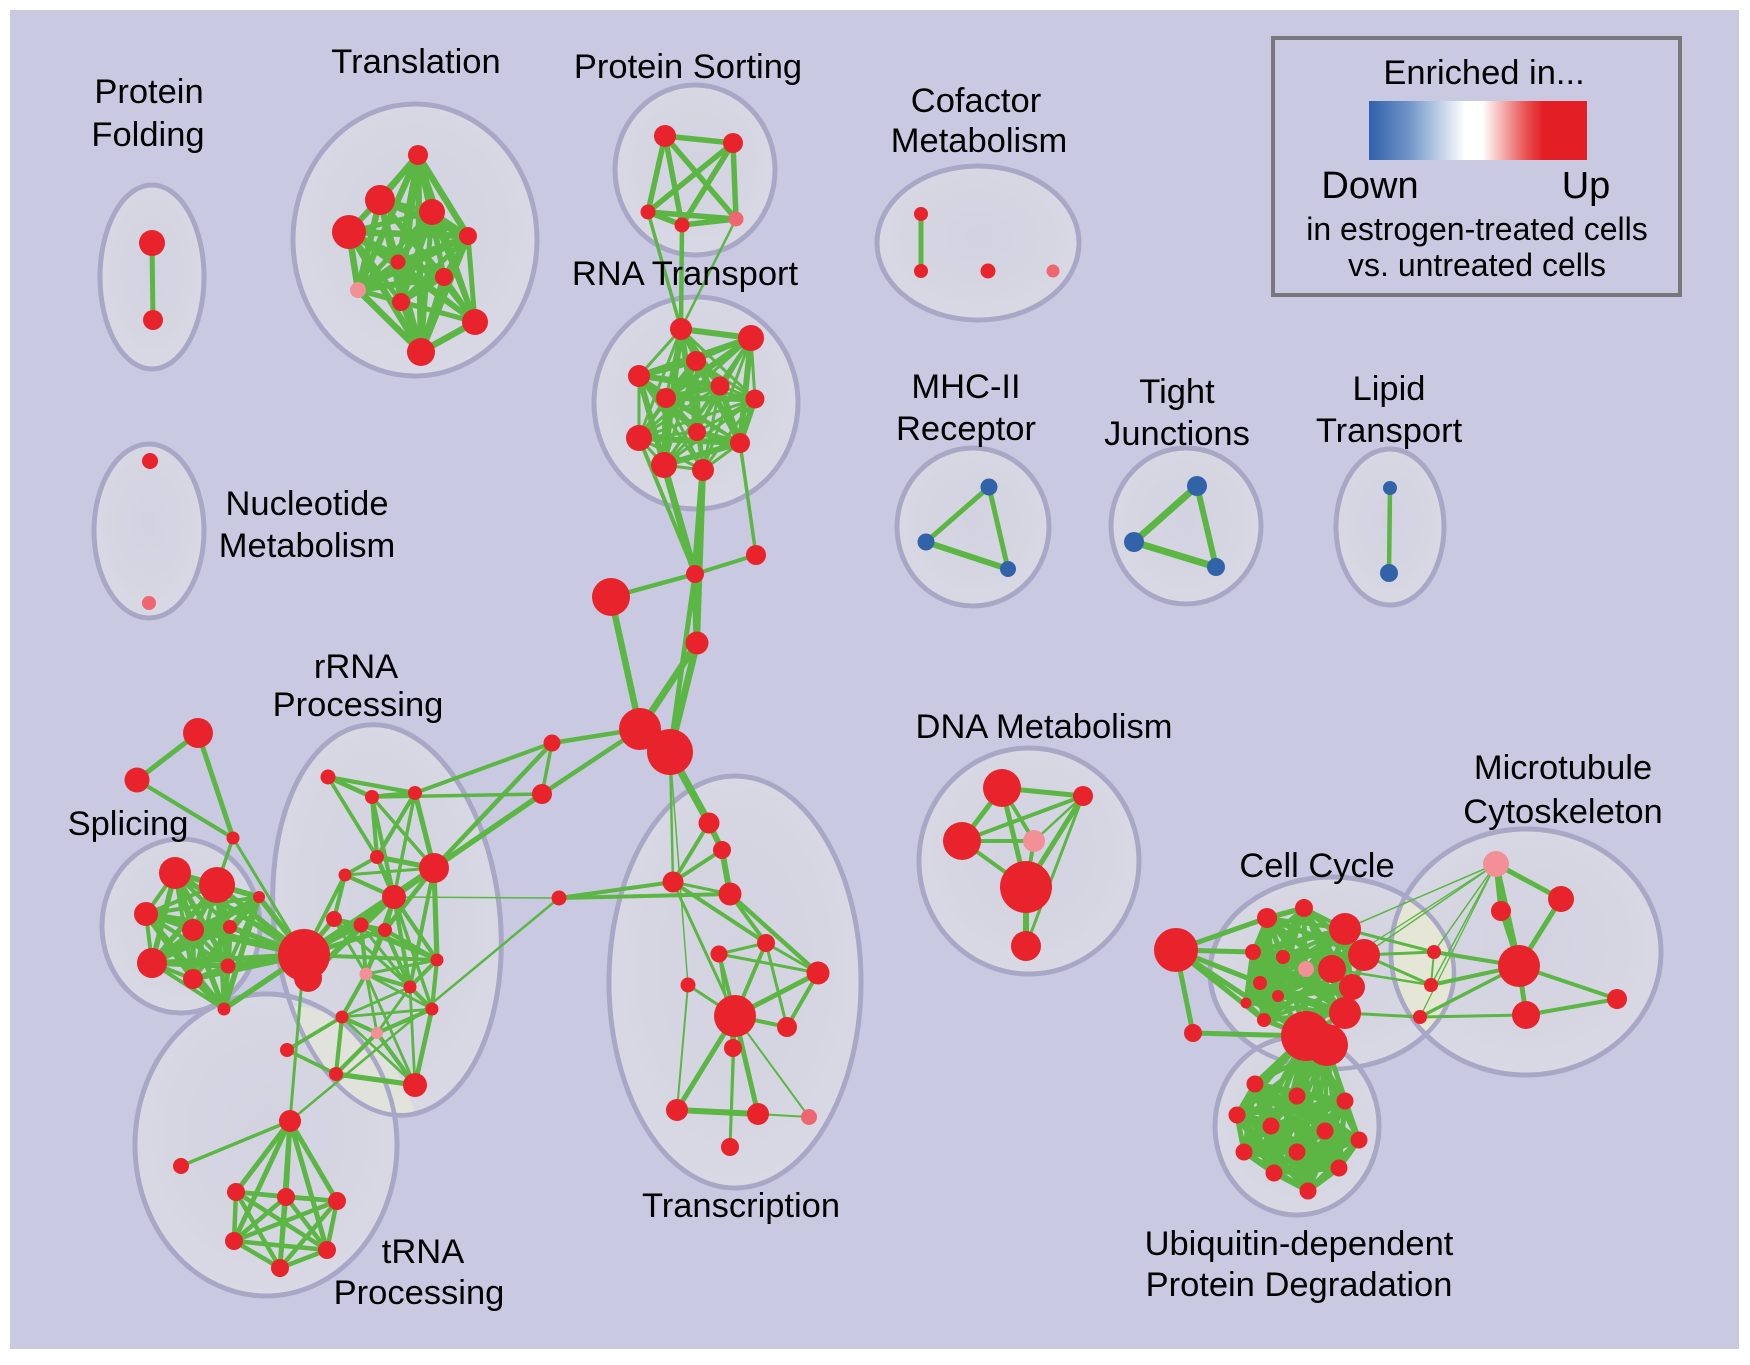 The height and width of the screenshot is (1365, 1750). What do you see at coordinates (1299, 1285) in the screenshot?
I see `svg-text: Protein Degradation` at bounding box center [1299, 1285].